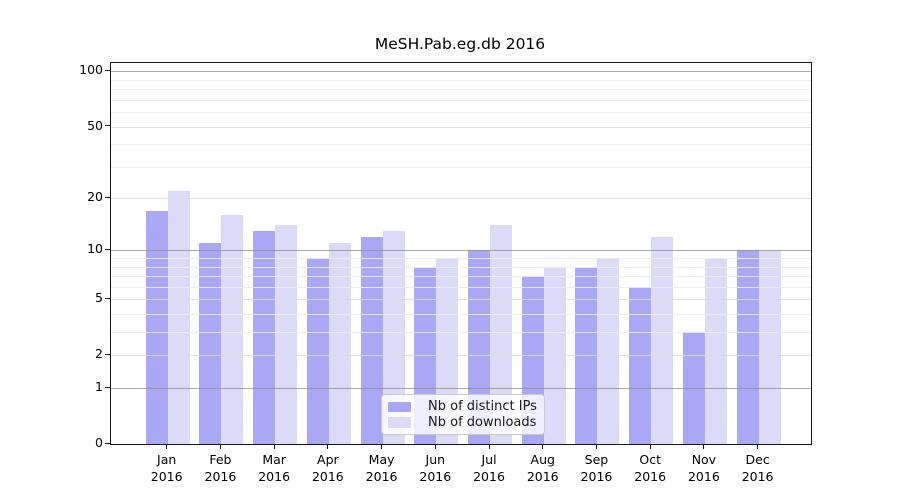 This screenshot has width=900, height=500. Describe the element at coordinates (758, 446) in the screenshot. I see `x-tick-mark-dec` at that location.